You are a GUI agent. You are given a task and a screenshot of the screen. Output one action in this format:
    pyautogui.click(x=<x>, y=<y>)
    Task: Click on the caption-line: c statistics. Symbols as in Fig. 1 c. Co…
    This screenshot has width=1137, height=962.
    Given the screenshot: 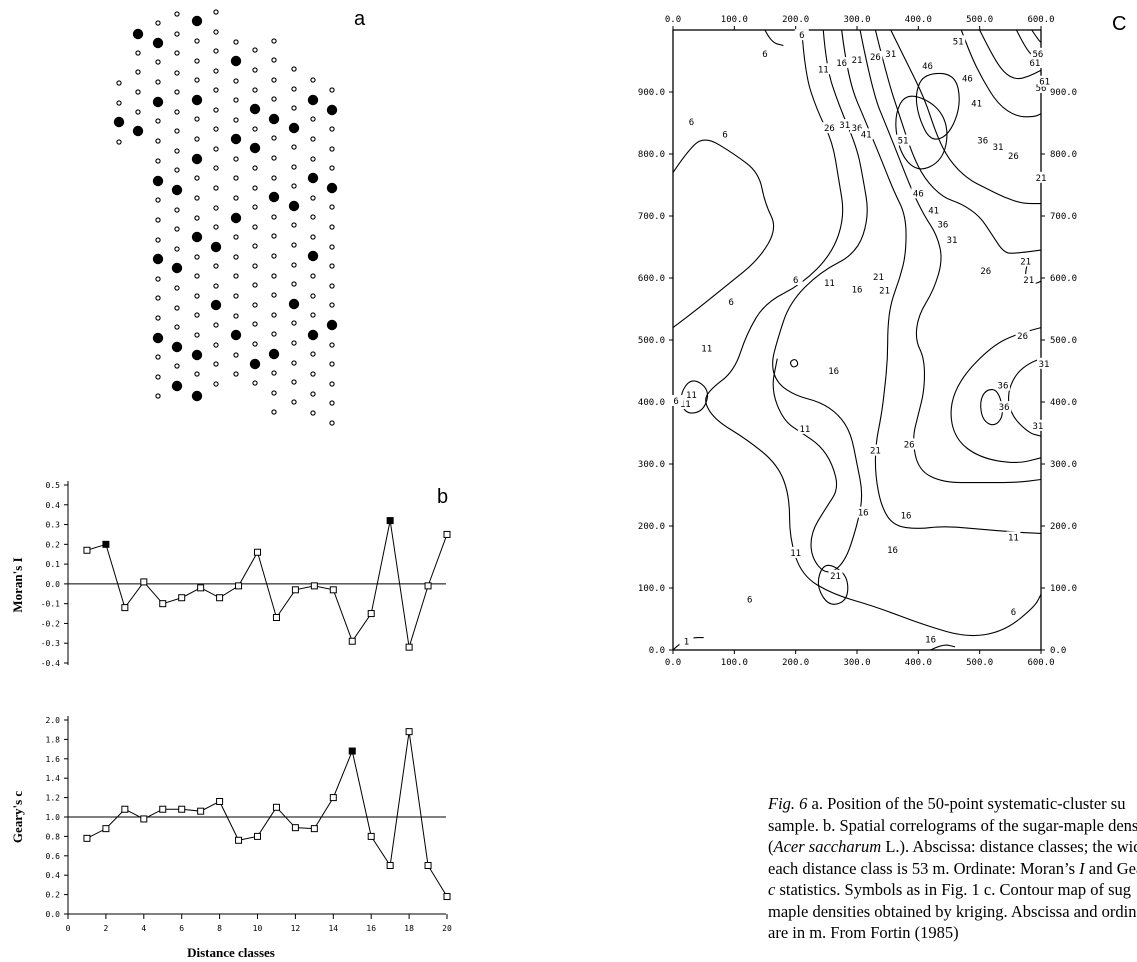 What is the action you would take?
    pyautogui.click(x=952, y=890)
    